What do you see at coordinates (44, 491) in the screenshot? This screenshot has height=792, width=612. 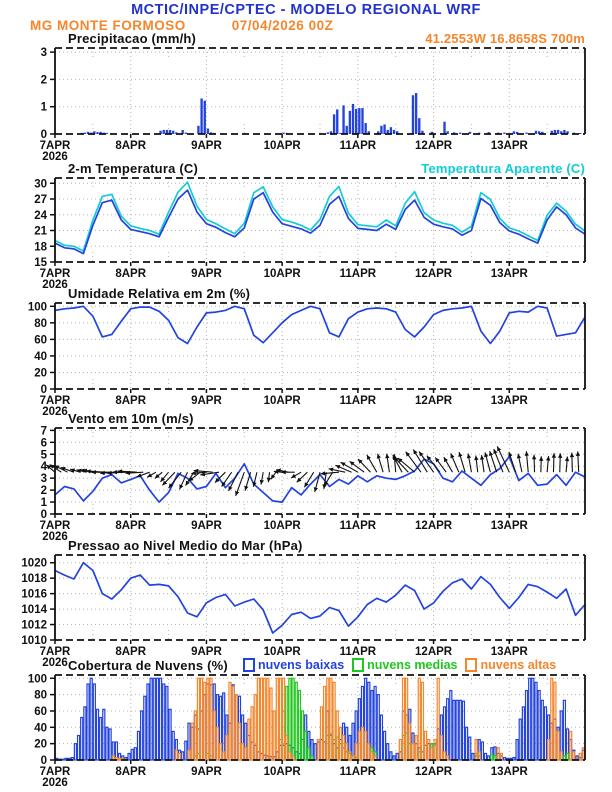 I see `y-tick-label: 2` at bounding box center [44, 491].